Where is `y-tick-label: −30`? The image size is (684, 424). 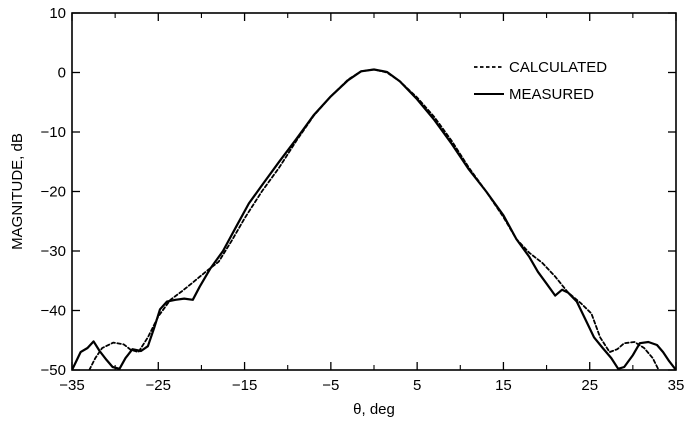
y-tick-label: −30 is located at coordinates (53, 251).